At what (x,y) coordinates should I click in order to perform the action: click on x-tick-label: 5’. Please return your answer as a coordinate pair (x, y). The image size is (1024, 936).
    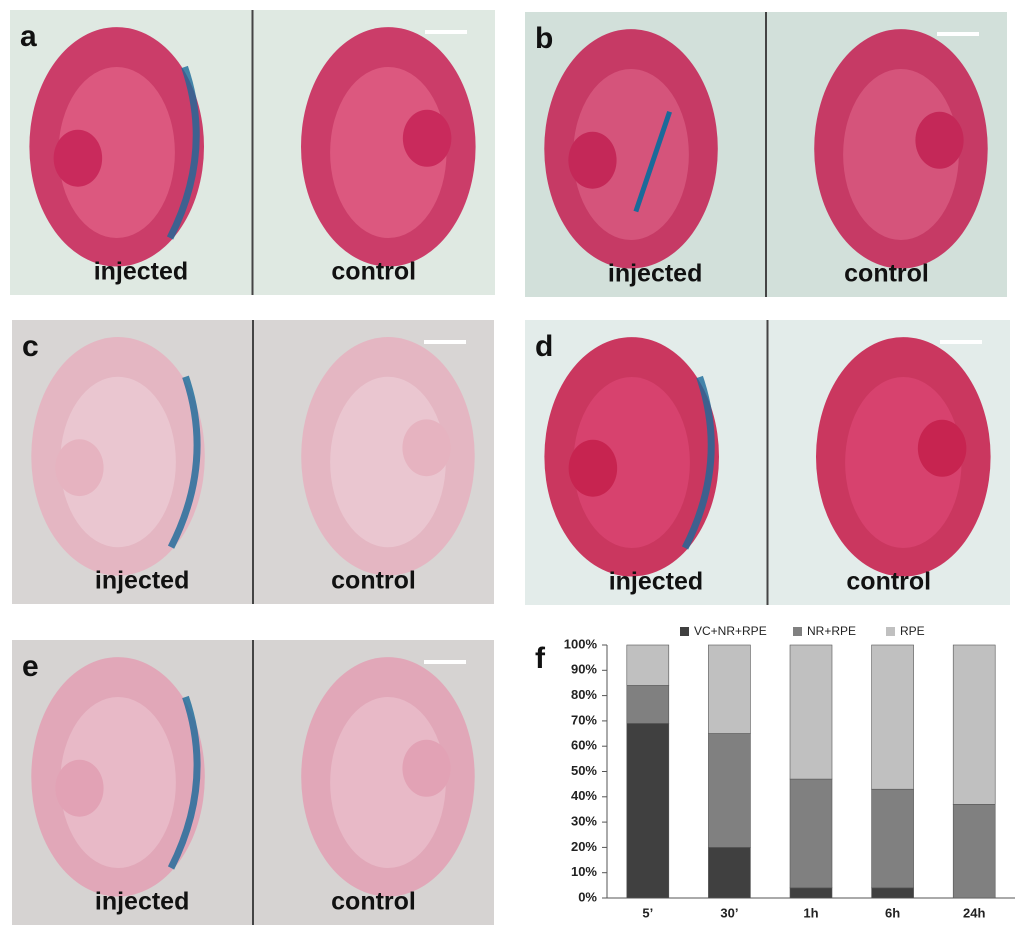
    Looking at the image, I should click on (647, 912).